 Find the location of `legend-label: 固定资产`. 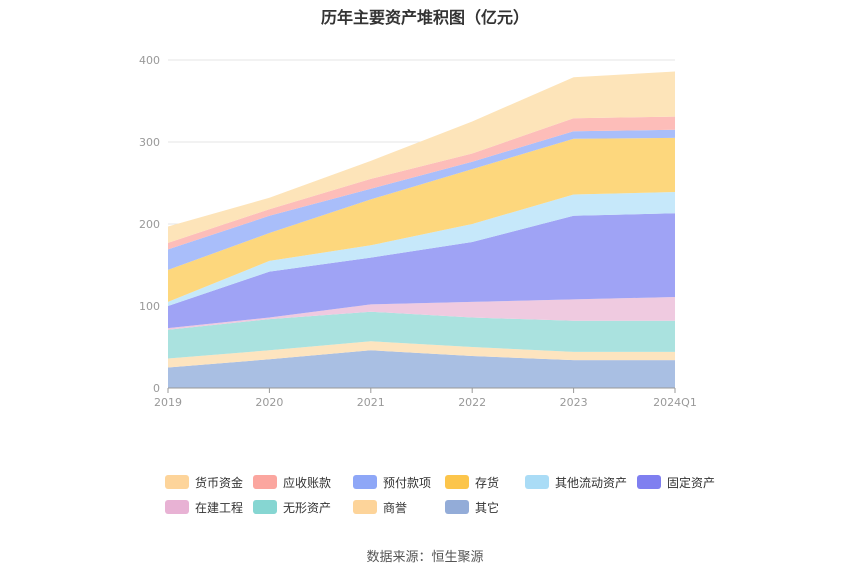

legend-label: 固定资产 is located at coordinates (691, 482).